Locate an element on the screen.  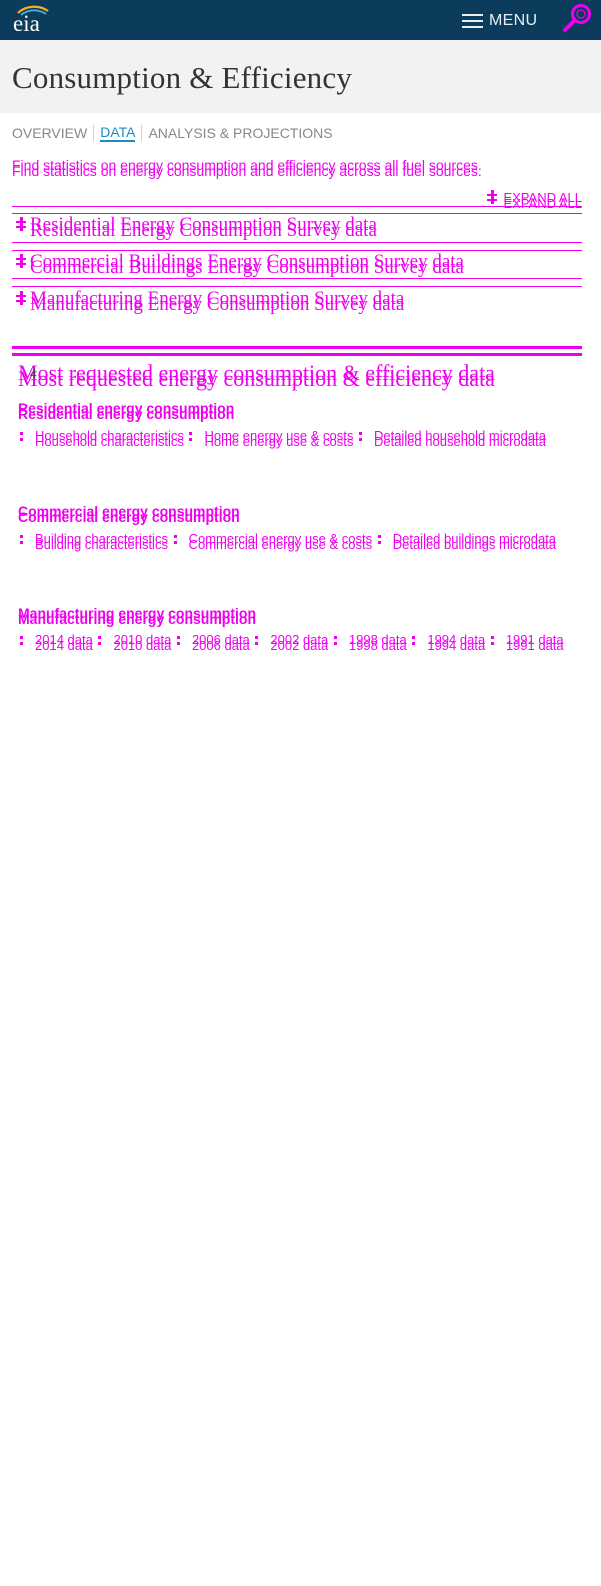
hamburger-icon is located at coordinates (472, 21).